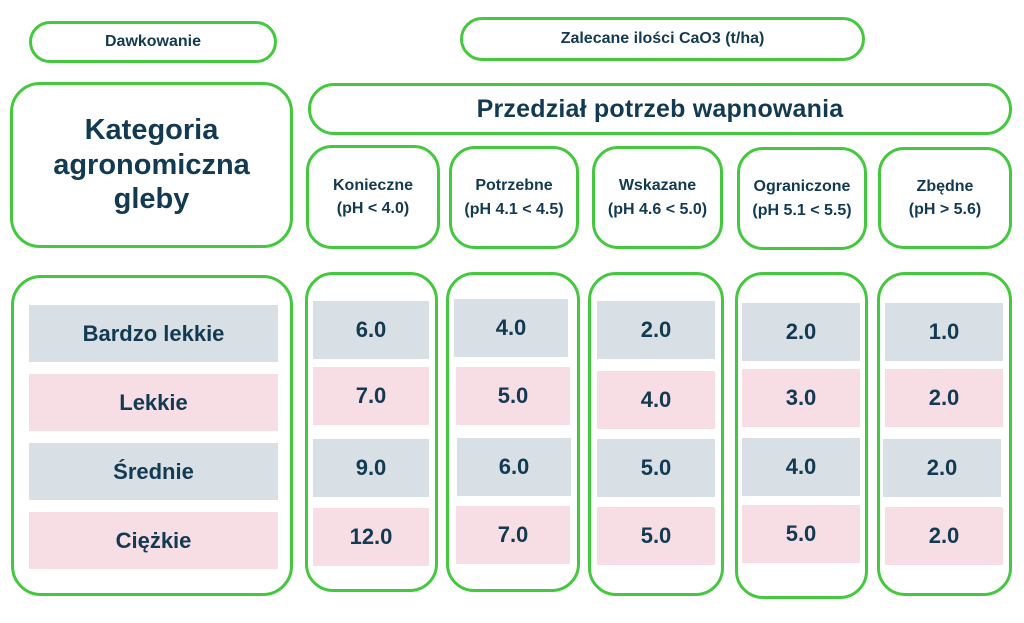  Describe the element at coordinates (945, 209) in the screenshot. I see `column-range: (pH > 5.6)` at that location.